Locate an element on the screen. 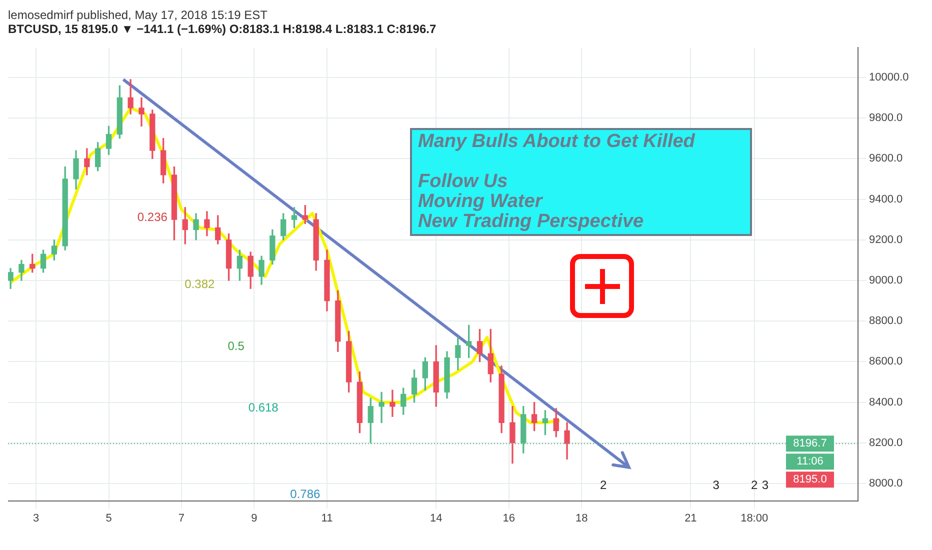 This screenshot has height=550, width=932. y-tick-label: 9200.0 is located at coordinates (886, 240).